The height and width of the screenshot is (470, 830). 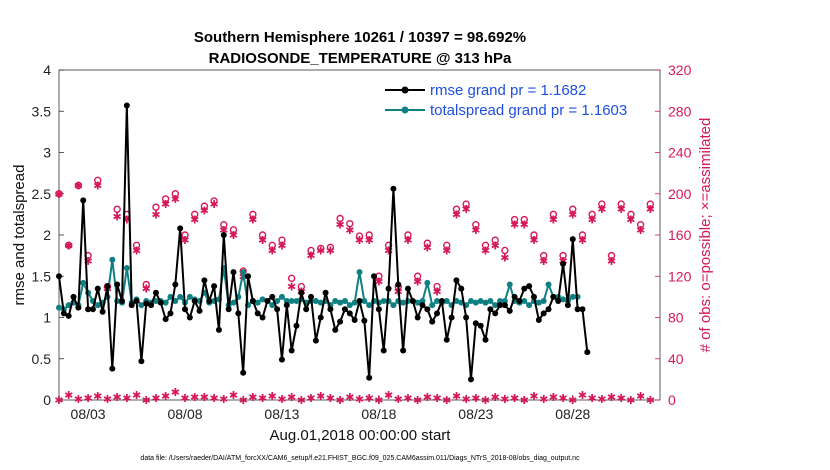 I want to click on y2-tick-label: 0, so click(x=672, y=400).